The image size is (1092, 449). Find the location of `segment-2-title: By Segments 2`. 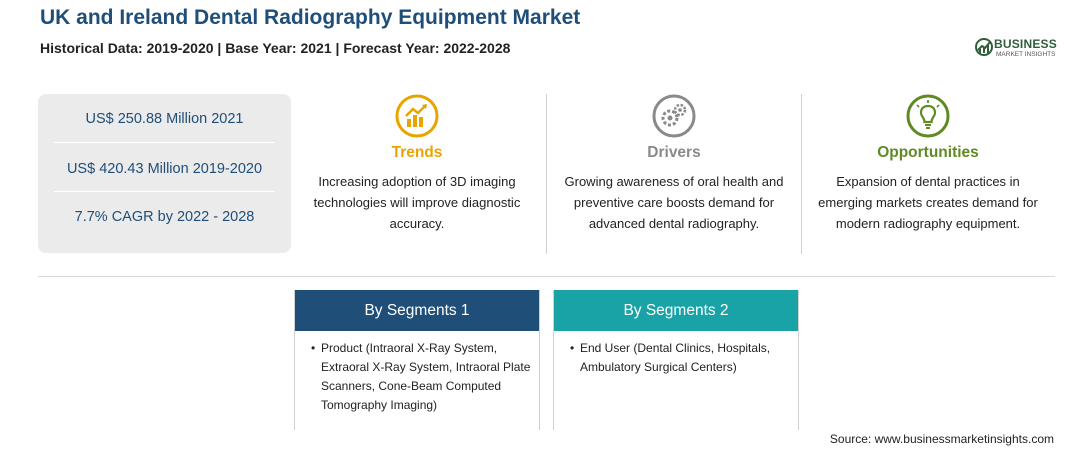

segment-2-title: By Segments 2 is located at coordinates (676, 310).